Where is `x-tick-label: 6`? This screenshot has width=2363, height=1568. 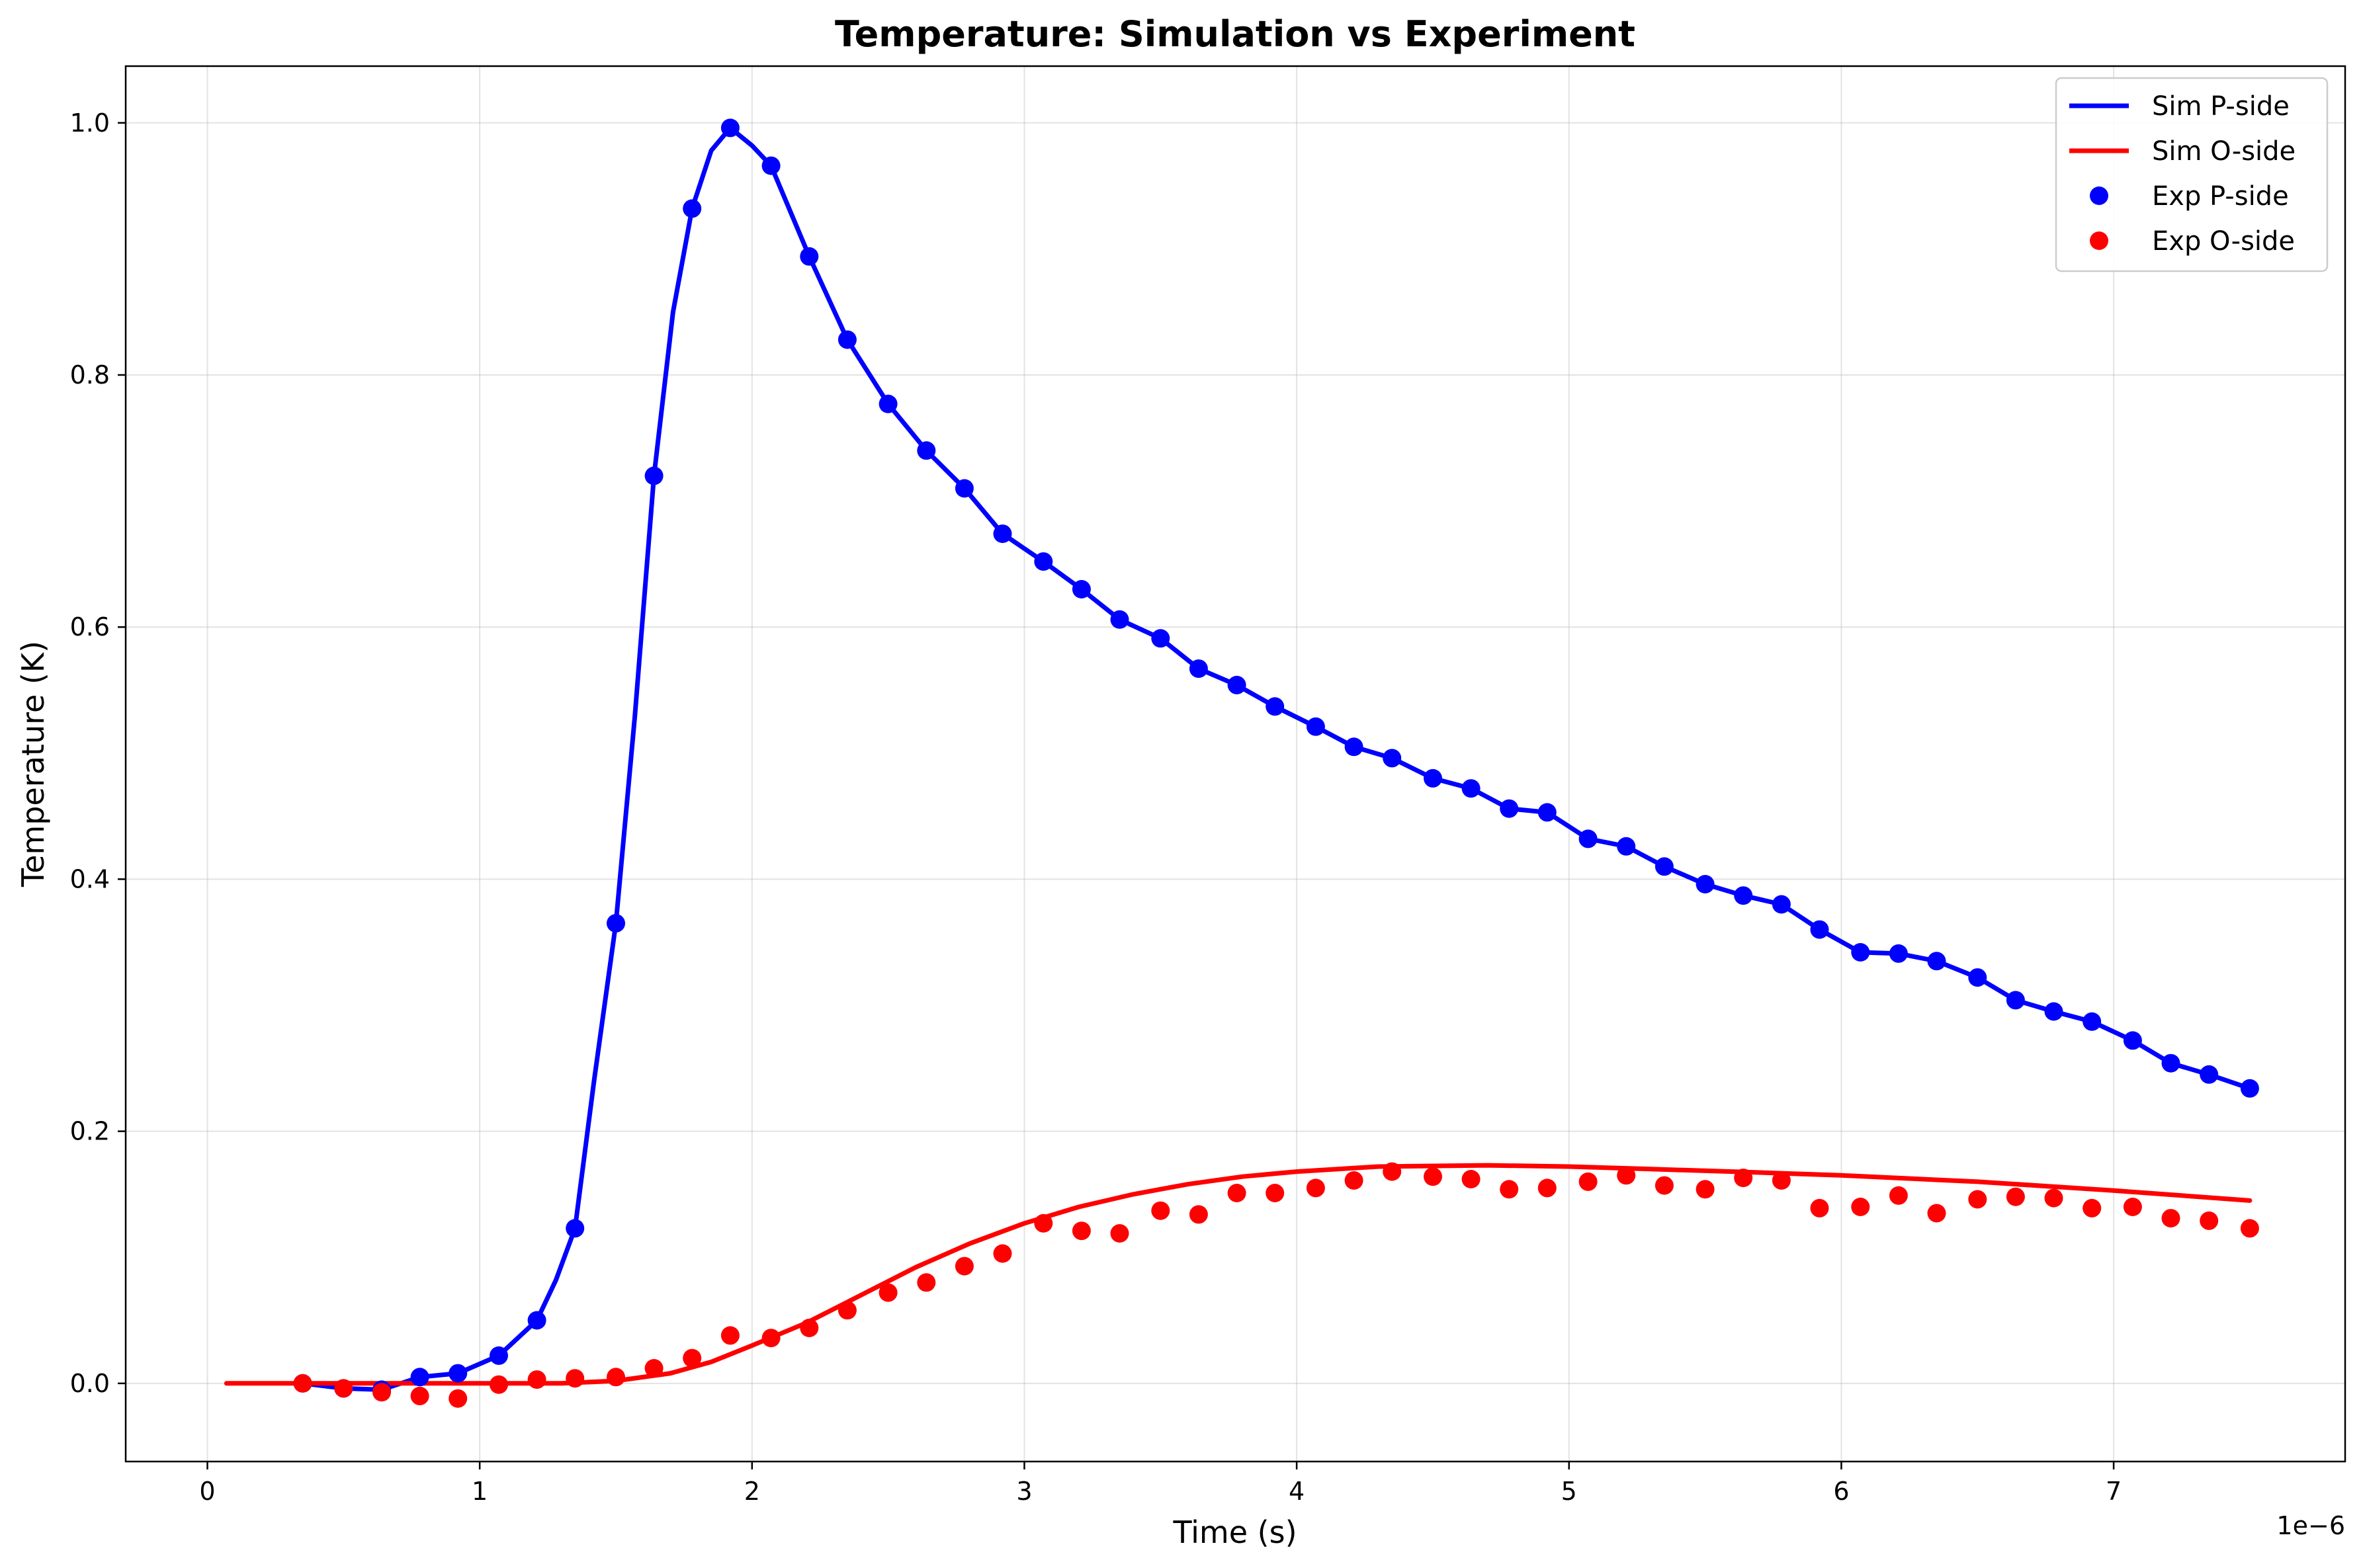 x-tick-label: 6 is located at coordinates (1841, 1491).